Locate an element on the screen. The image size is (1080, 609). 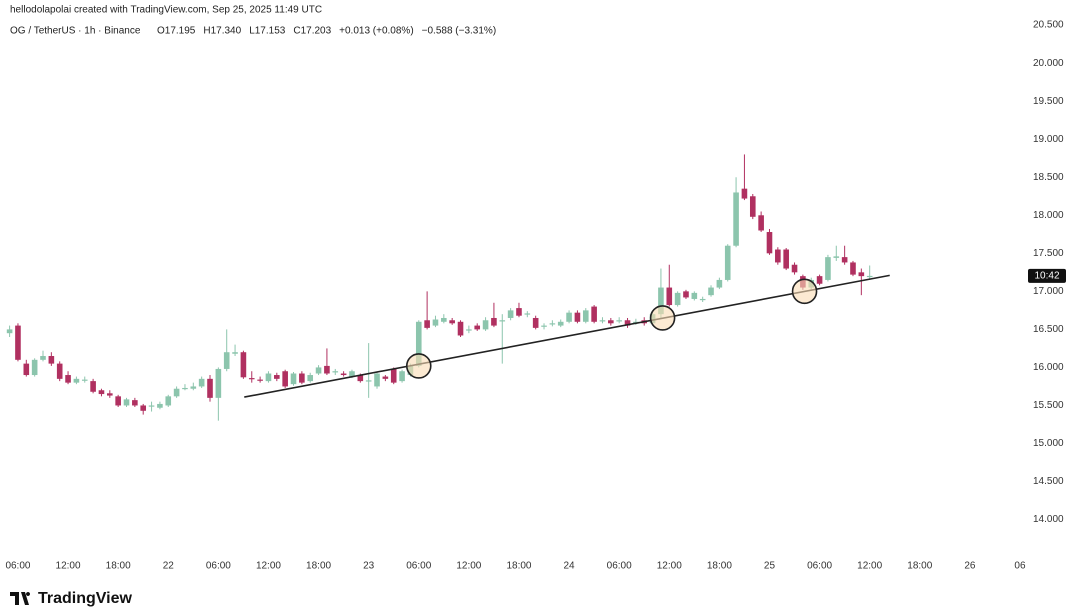
y-tick-label: 15.000 is located at coordinates (1048, 443).